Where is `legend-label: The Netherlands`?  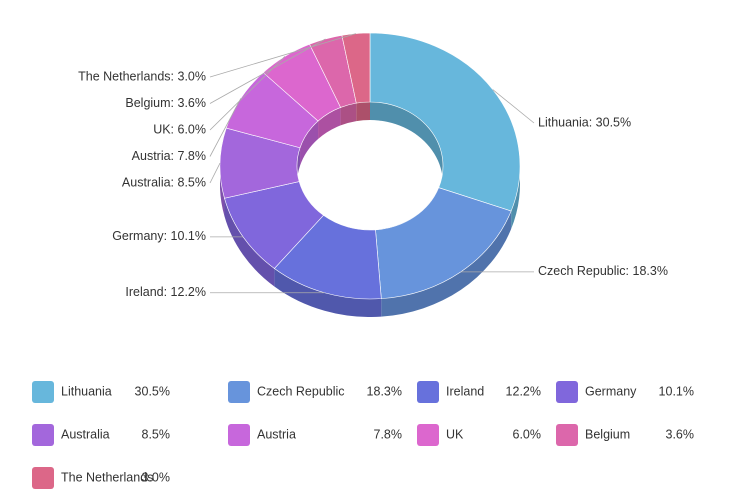 legend-label: The Netherlands is located at coordinates (107, 477).